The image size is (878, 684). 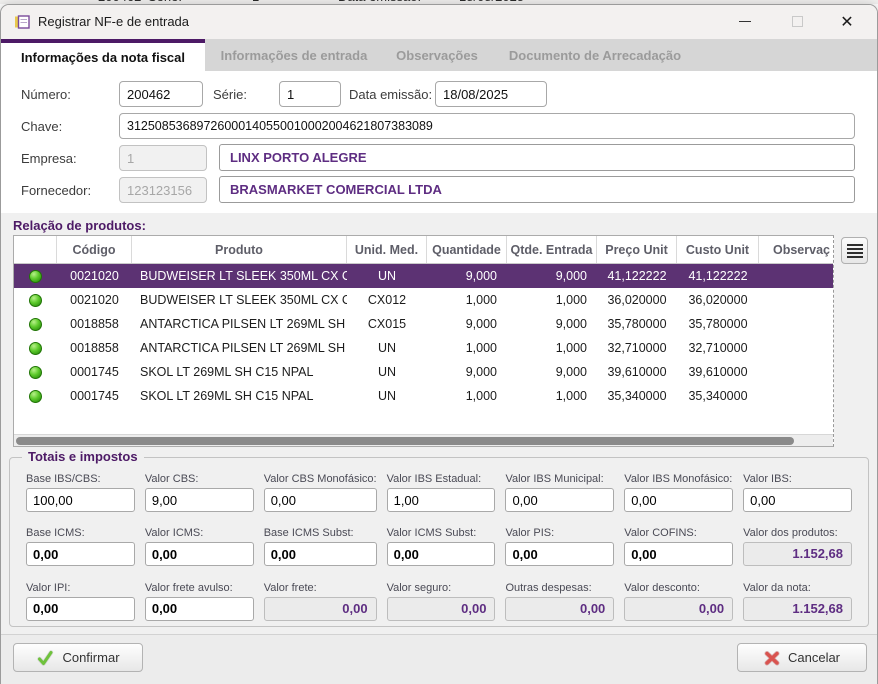 I want to click on cell-custo: 39,610000, so click(x=718, y=372).